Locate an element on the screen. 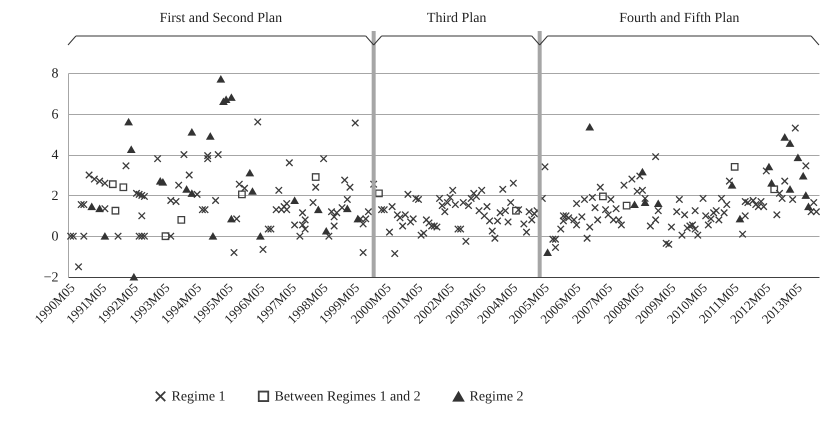 The image size is (840, 431). y-tick-label: 4 is located at coordinates (55, 156).